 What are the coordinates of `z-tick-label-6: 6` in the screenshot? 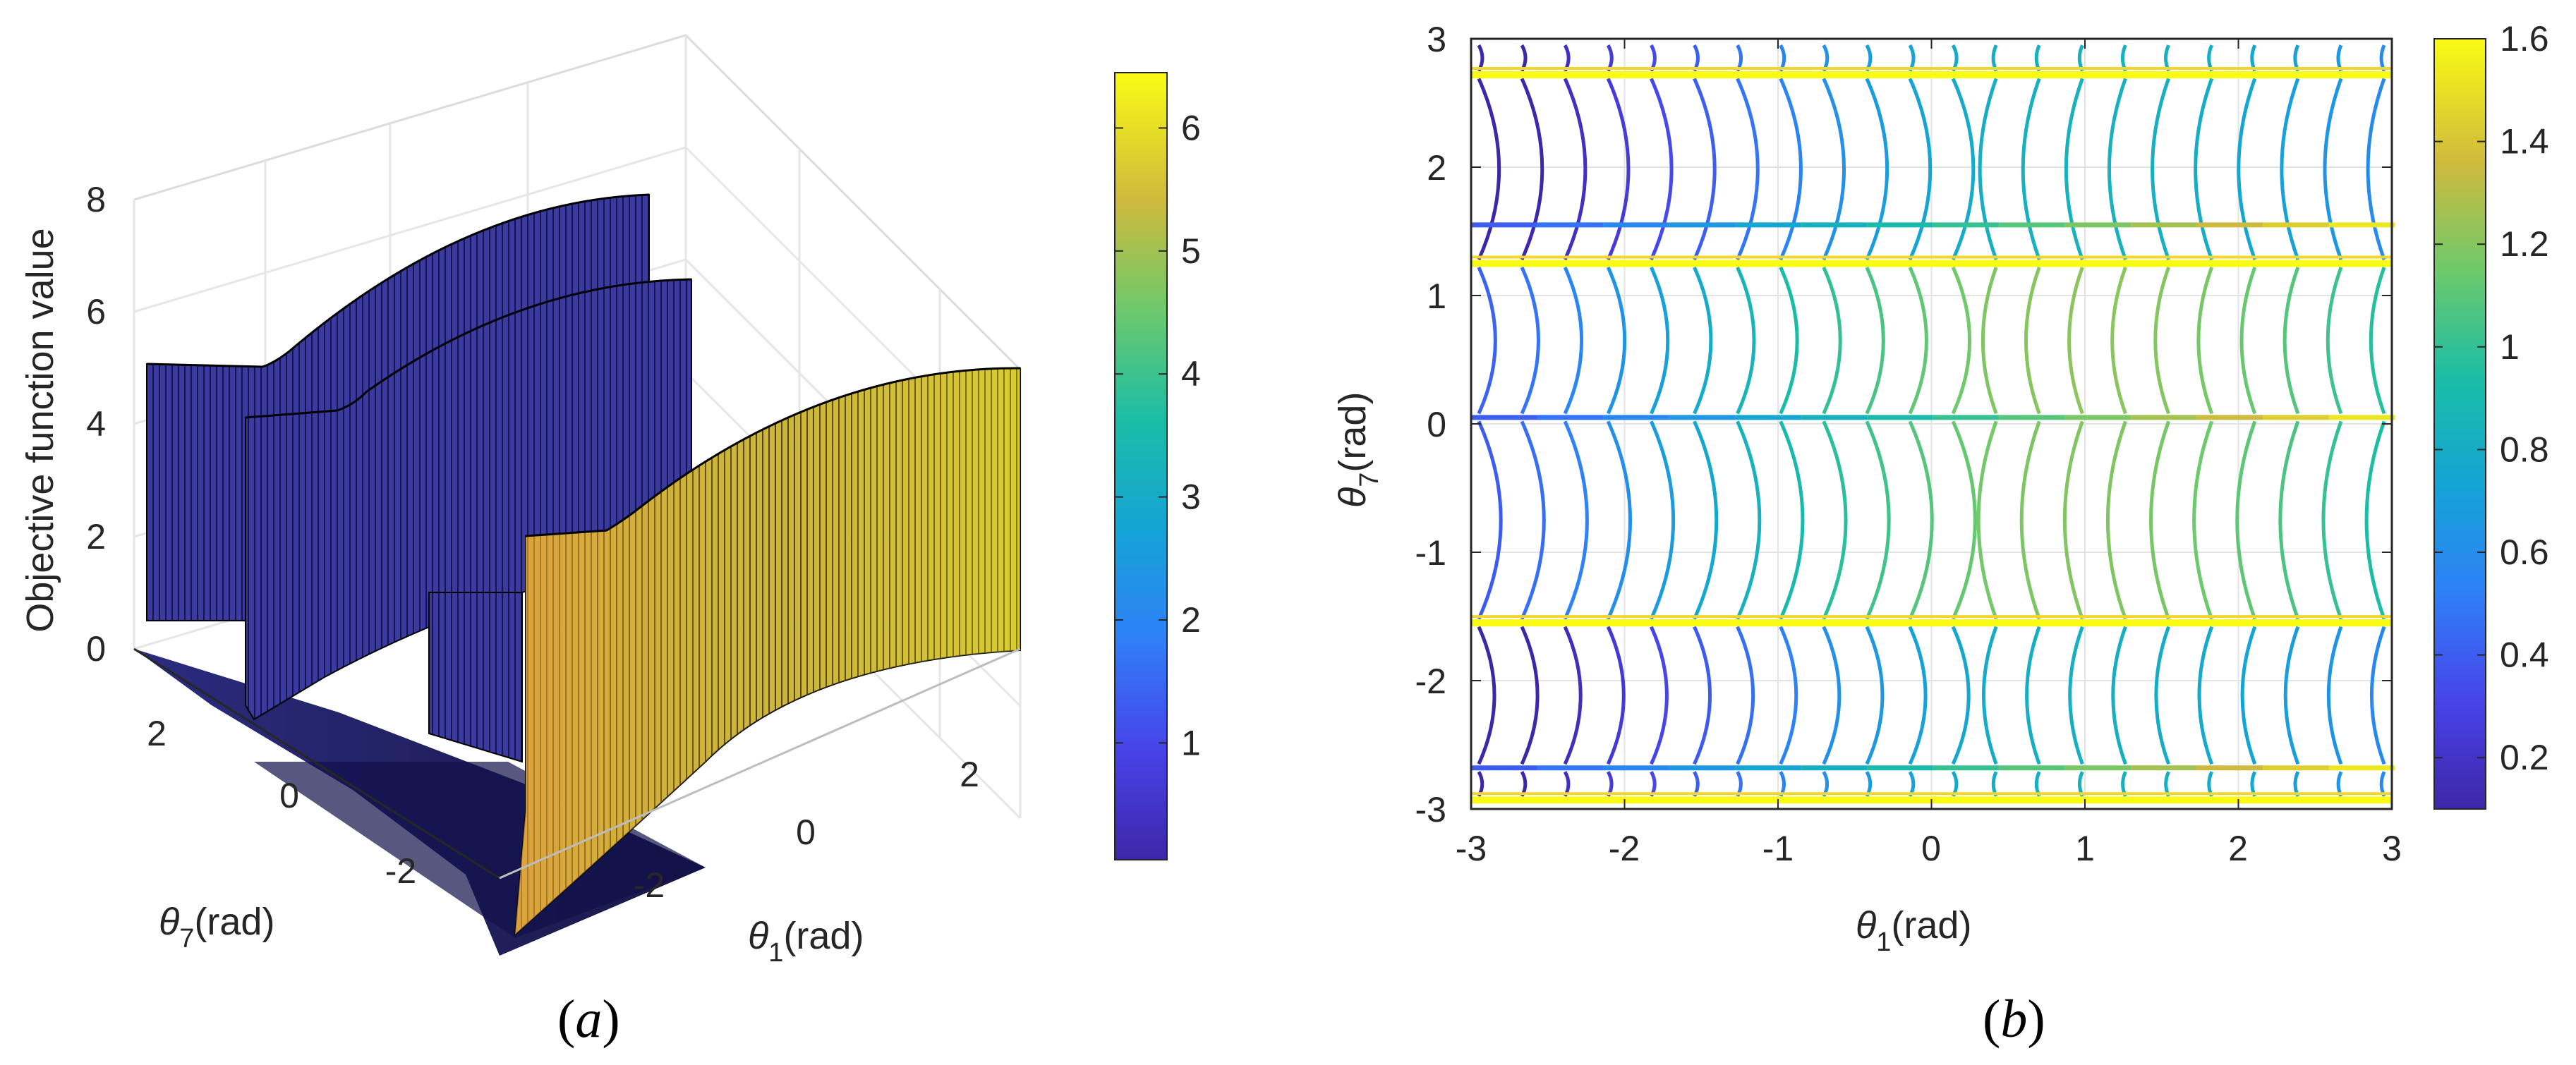 It's located at (96, 311).